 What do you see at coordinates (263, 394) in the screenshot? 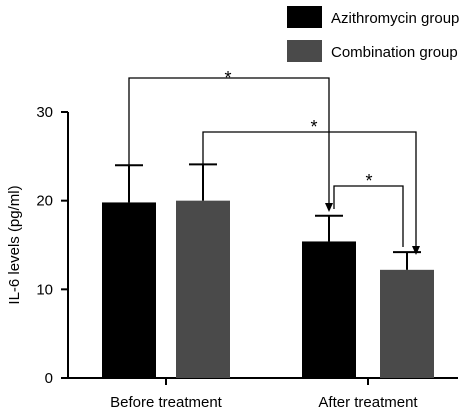
I see `x-axis: Before treatment After treatment` at bounding box center [263, 394].